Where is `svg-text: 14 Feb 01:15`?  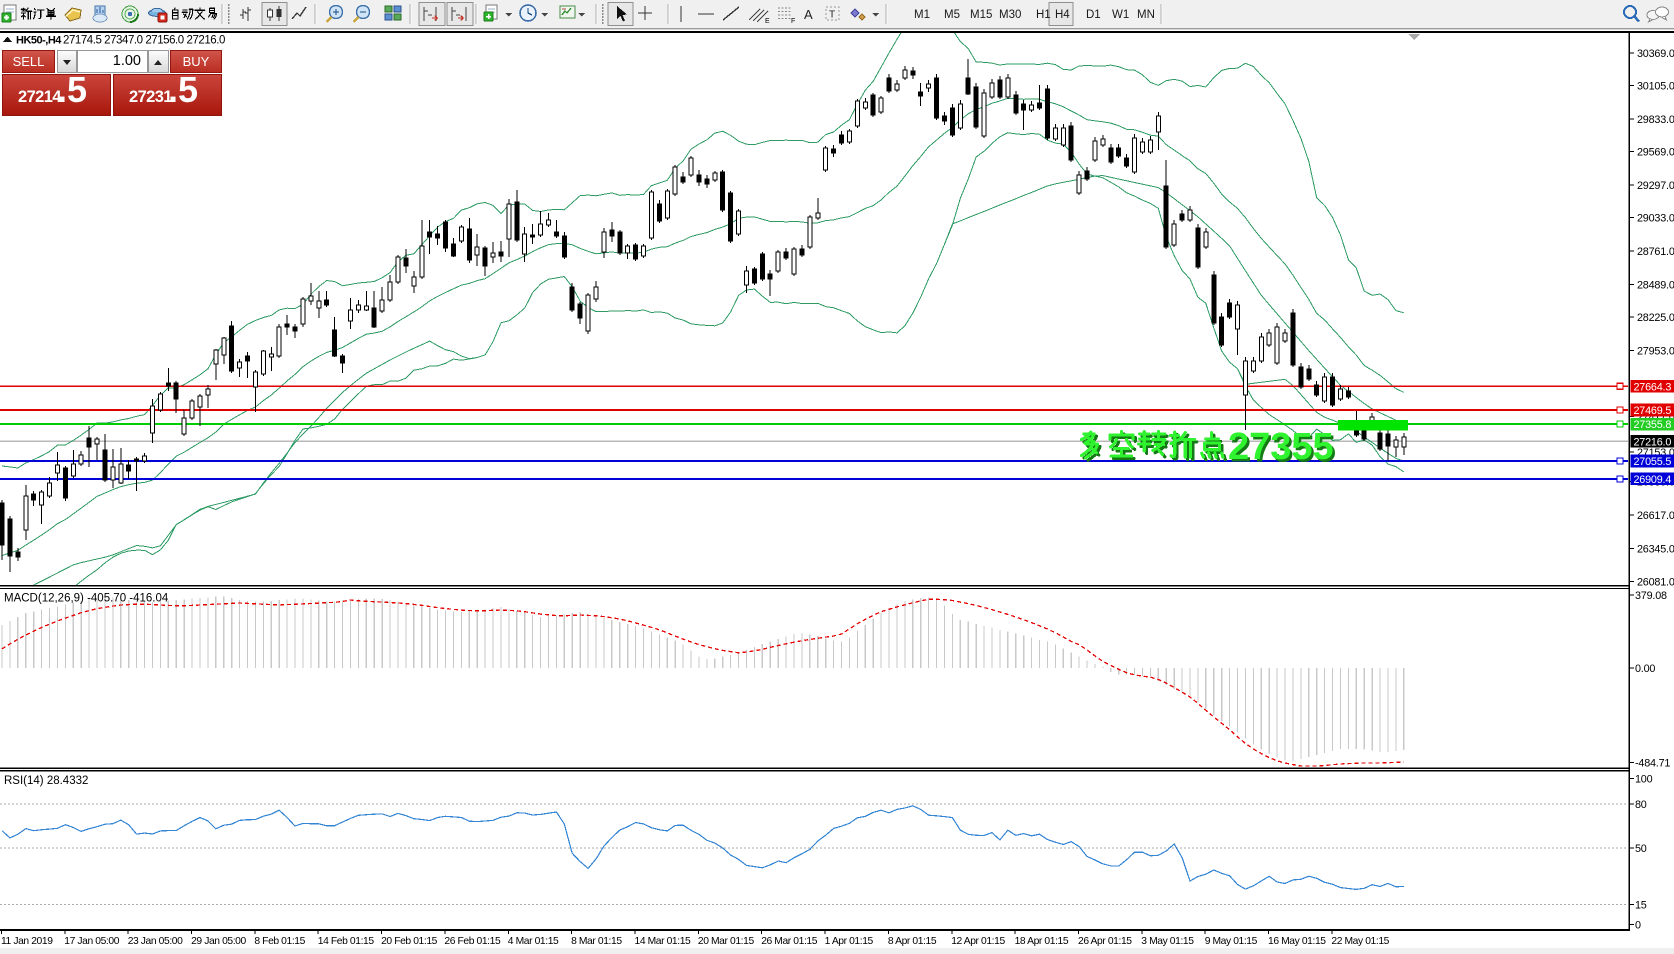 svg-text: 14 Feb 01:15 is located at coordinates (346, 941).